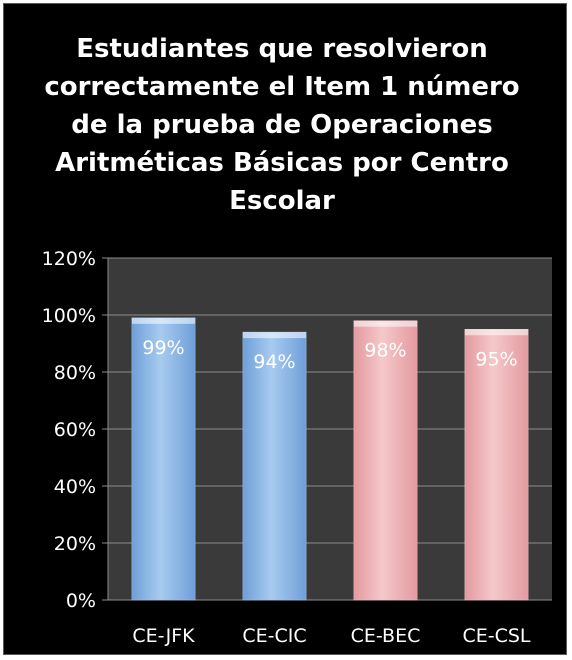  I want to click on bar-ce-cic, so click(274, 466).